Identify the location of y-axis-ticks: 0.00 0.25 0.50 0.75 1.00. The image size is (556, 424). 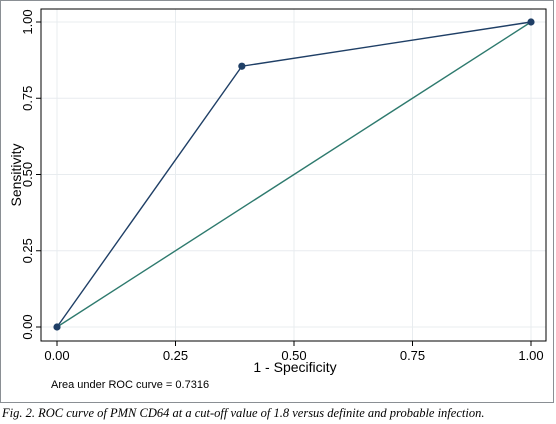
(30, 174).